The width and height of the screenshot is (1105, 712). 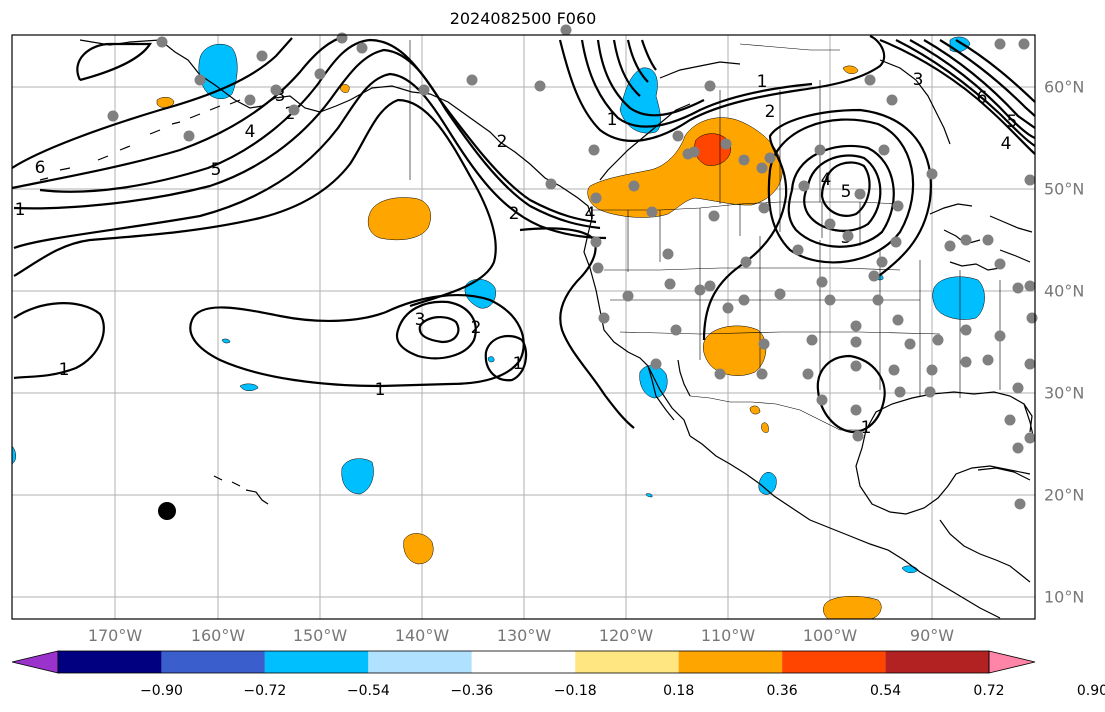 I want to click on state-lines, so click(x=802, y=300).